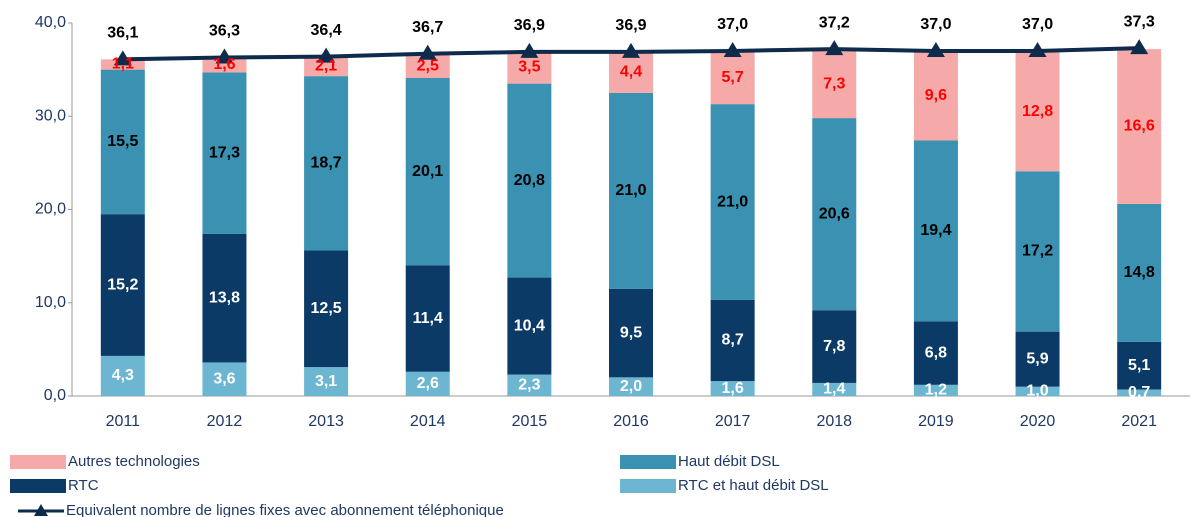 This screenshot has width=1194, height=517. What do you see at coordinates (631, 386) in the screenshot?
I see `data-label: 2,0` at bounding box center [631, 386].